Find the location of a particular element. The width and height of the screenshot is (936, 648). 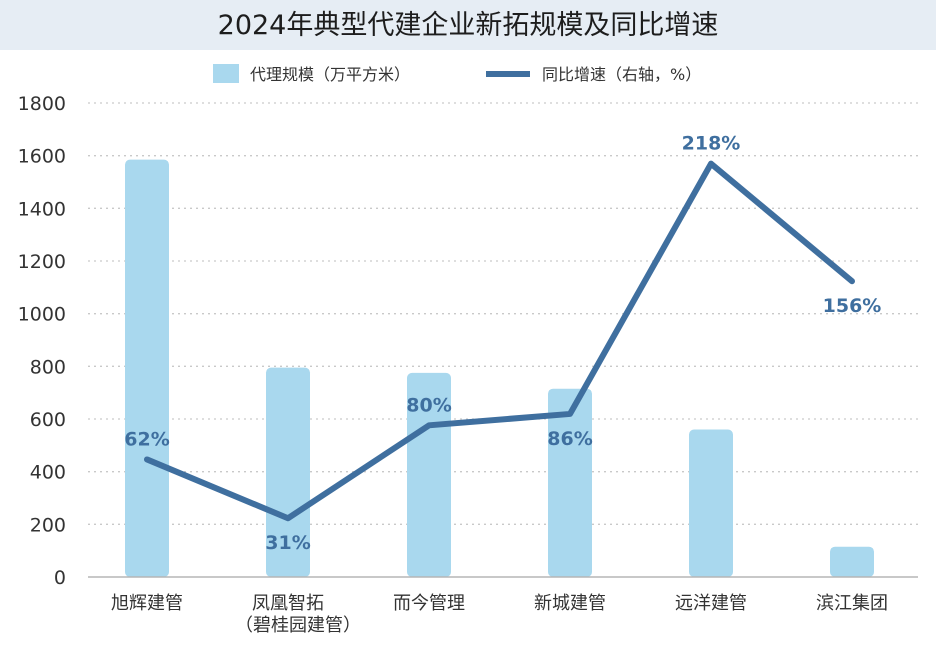

legend-line-label: 同比增速（右轴，%） is located at coordinates (621, 74).